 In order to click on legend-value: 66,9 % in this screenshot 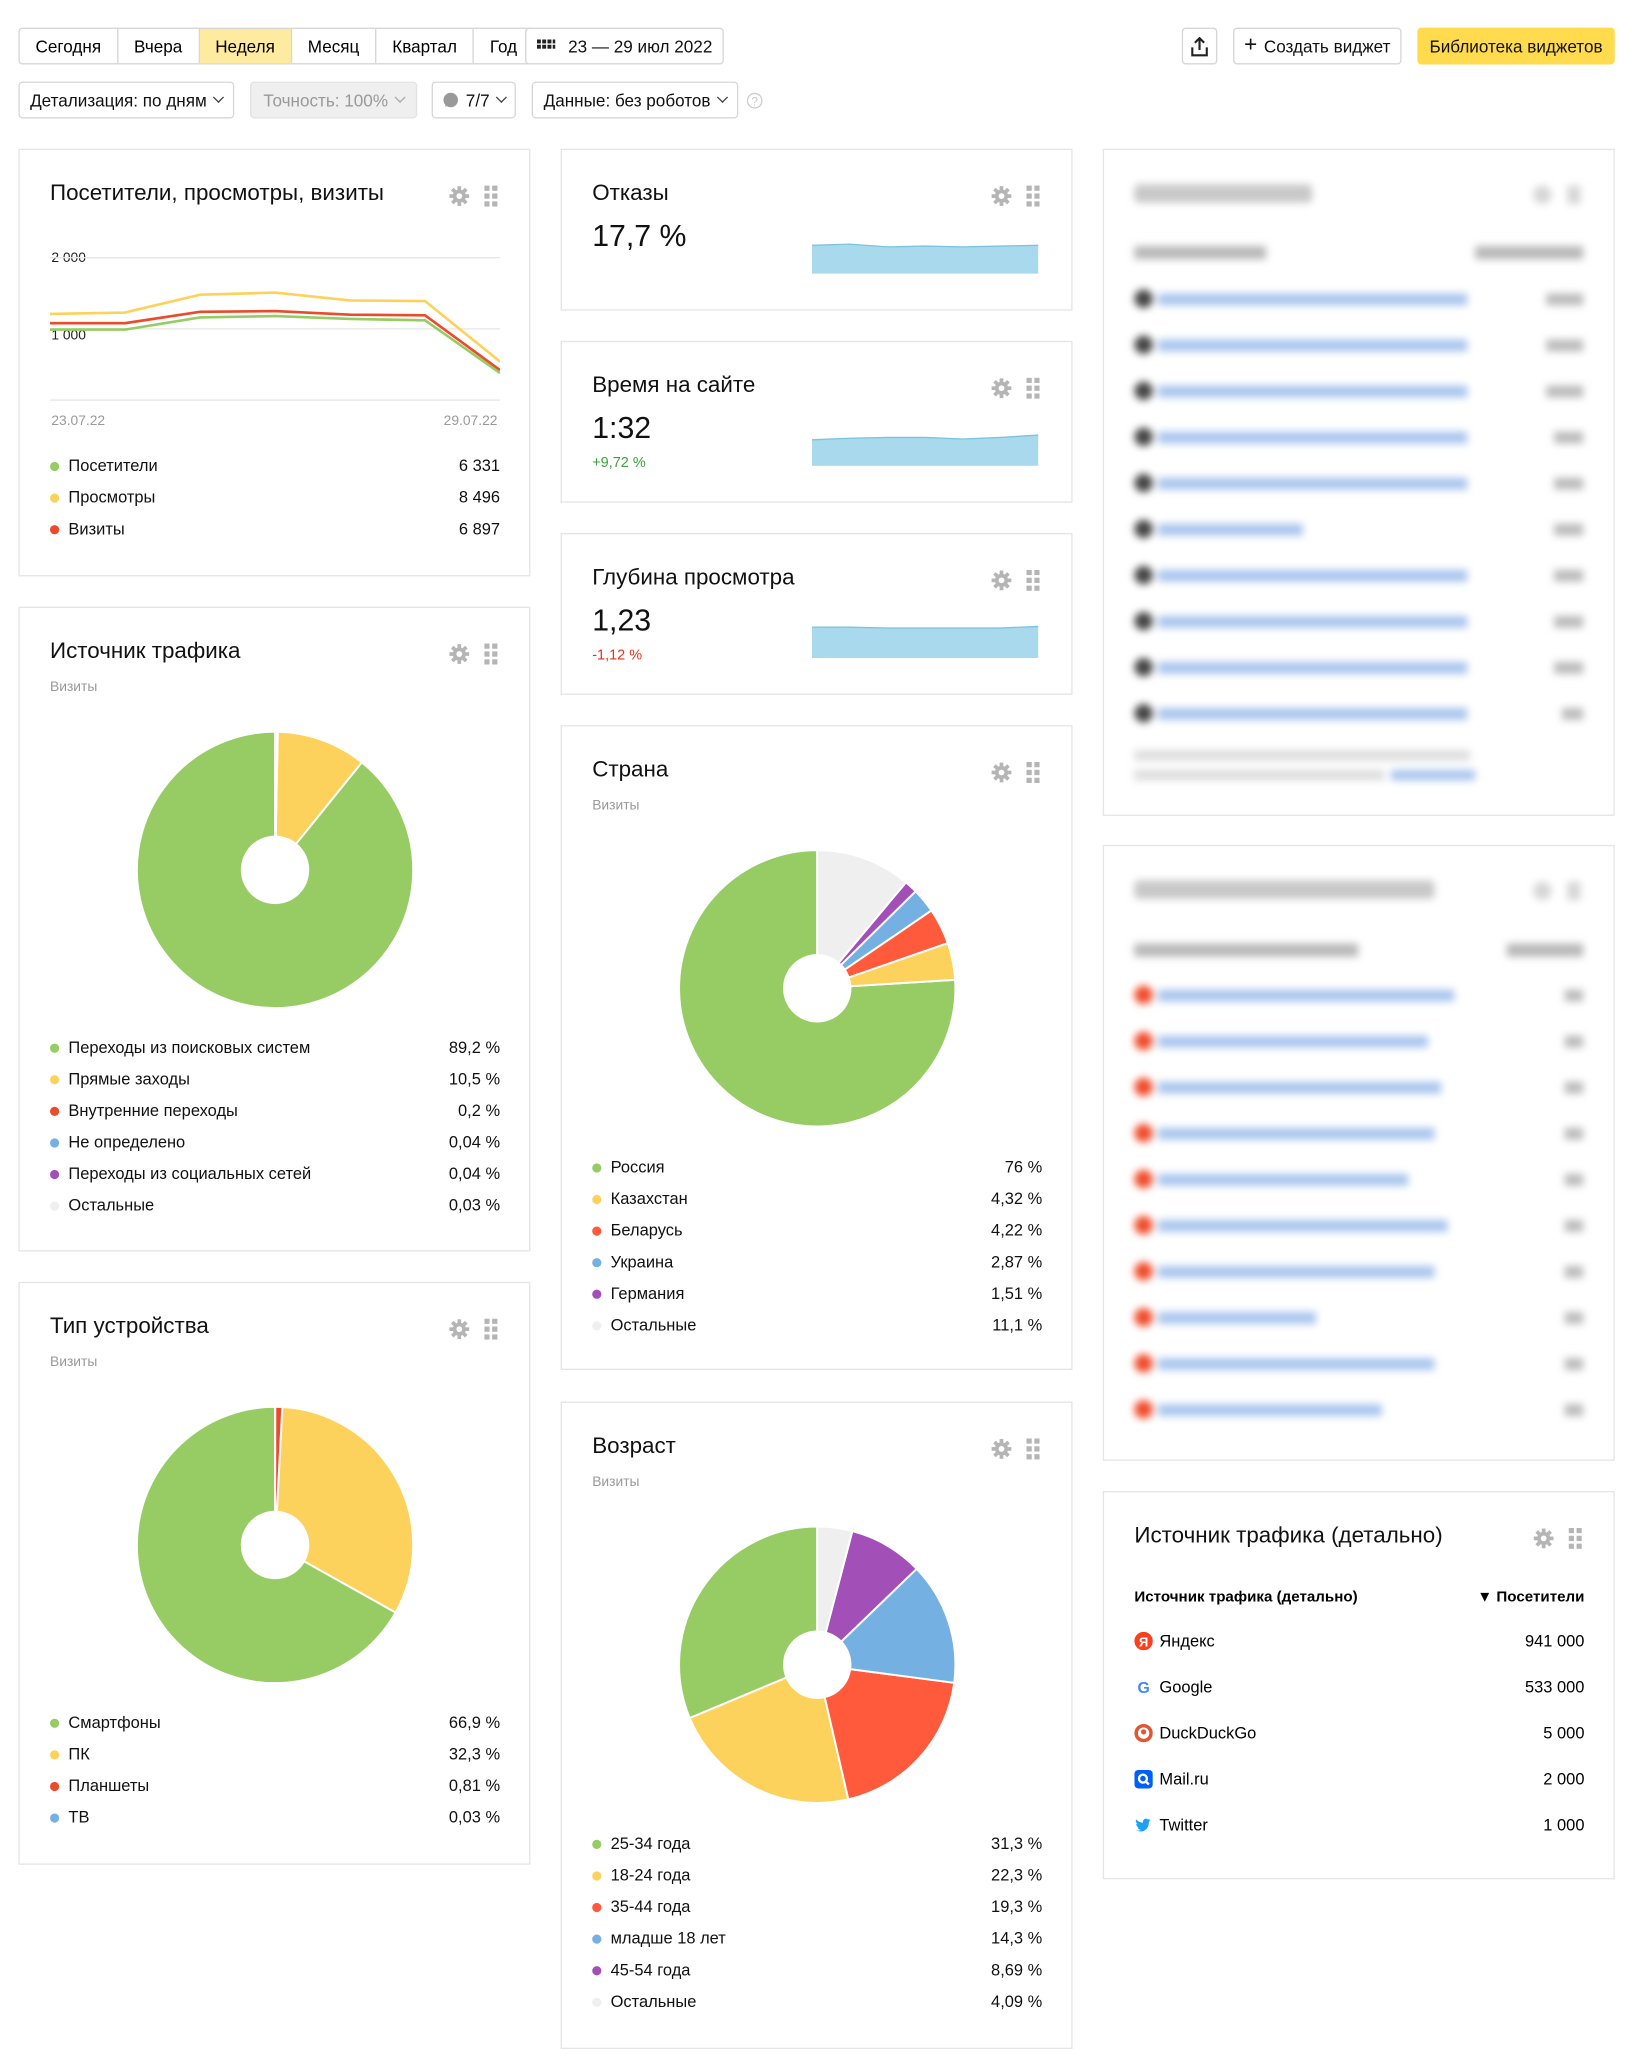, I will do `click(474, 1722)`.